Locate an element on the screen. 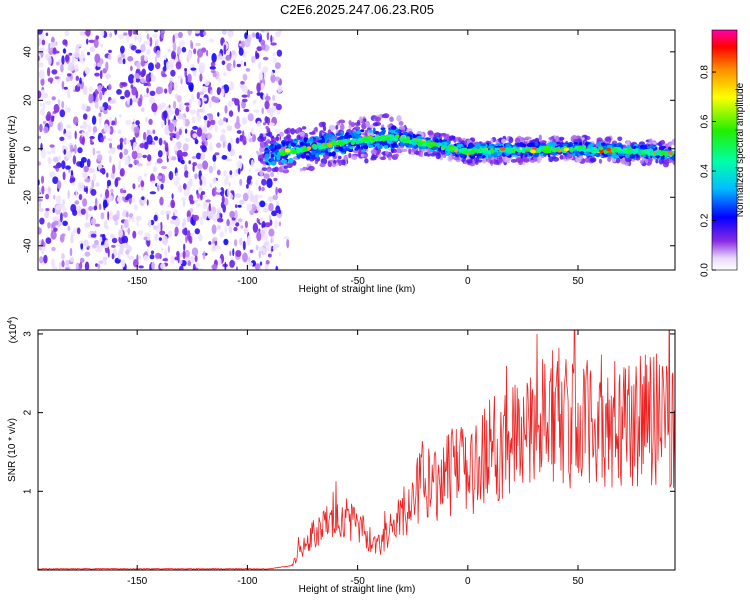 Image resolution: width=750 pixels, height=600 pixels. x-tick-label: -100 is located at coordinates (247, 581).